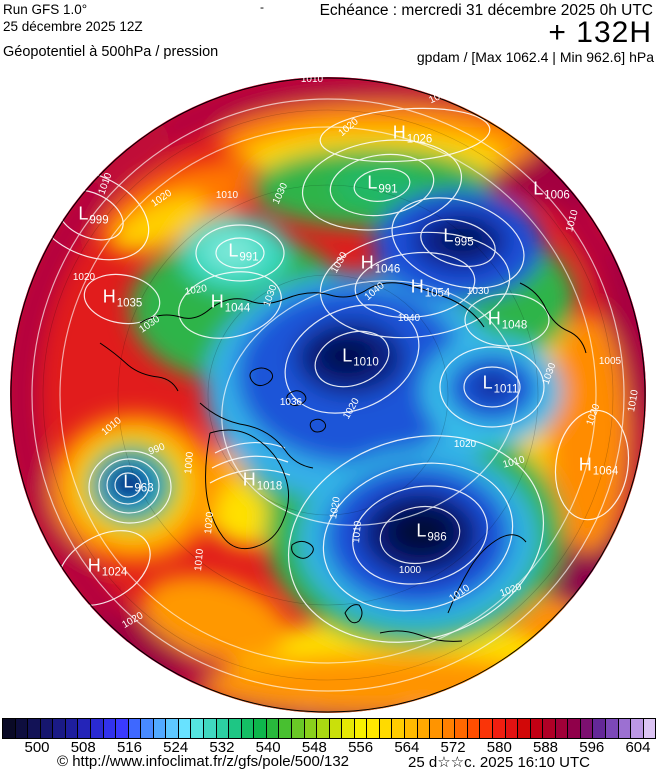 The width and height of the screenshot is (656, 773). What do you see at coordinates (592, 747) in the screenshot?
I see `colorbar-tick: 596` at bounding box center [592, 747].